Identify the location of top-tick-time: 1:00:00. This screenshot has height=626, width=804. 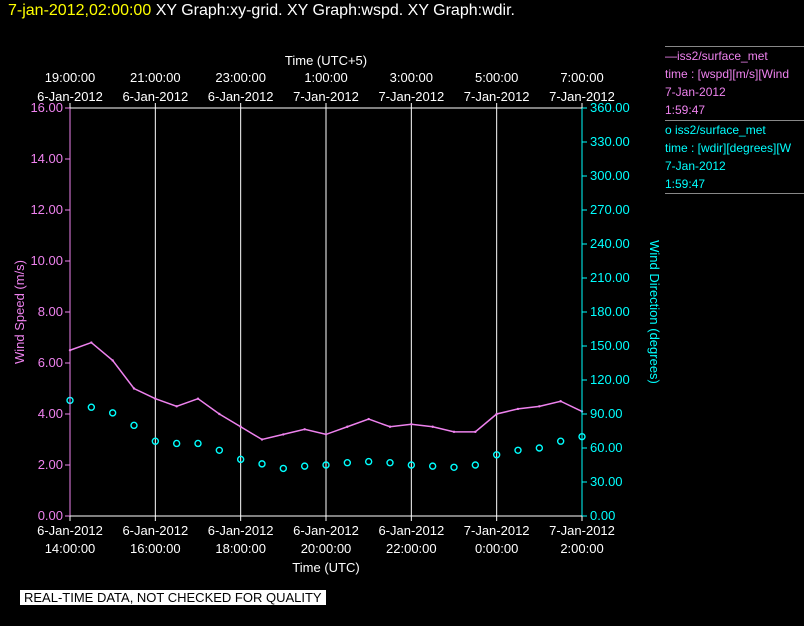
(325, 77).